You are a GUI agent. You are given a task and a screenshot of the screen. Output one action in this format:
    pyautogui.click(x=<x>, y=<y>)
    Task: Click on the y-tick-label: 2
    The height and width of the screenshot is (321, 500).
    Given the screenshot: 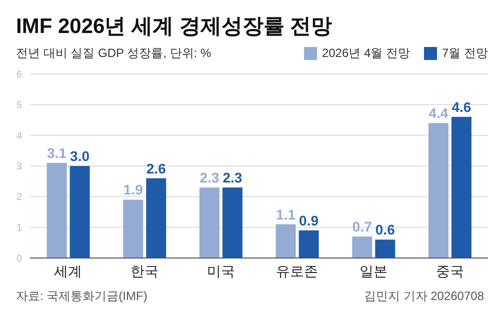 What is the action you would take?
    pyautogui.click(x=19, y=198)
    